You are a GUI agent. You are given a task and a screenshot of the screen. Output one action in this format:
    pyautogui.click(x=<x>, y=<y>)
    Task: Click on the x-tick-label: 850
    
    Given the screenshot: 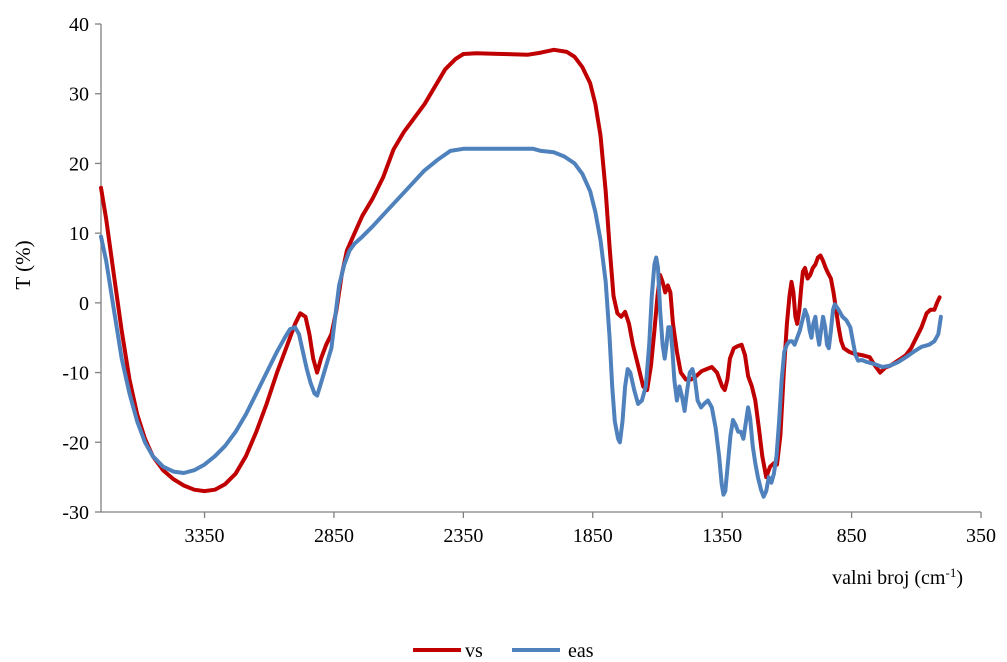 What is the action you would take?
    pyautogui.click(x=852, y=536)
    